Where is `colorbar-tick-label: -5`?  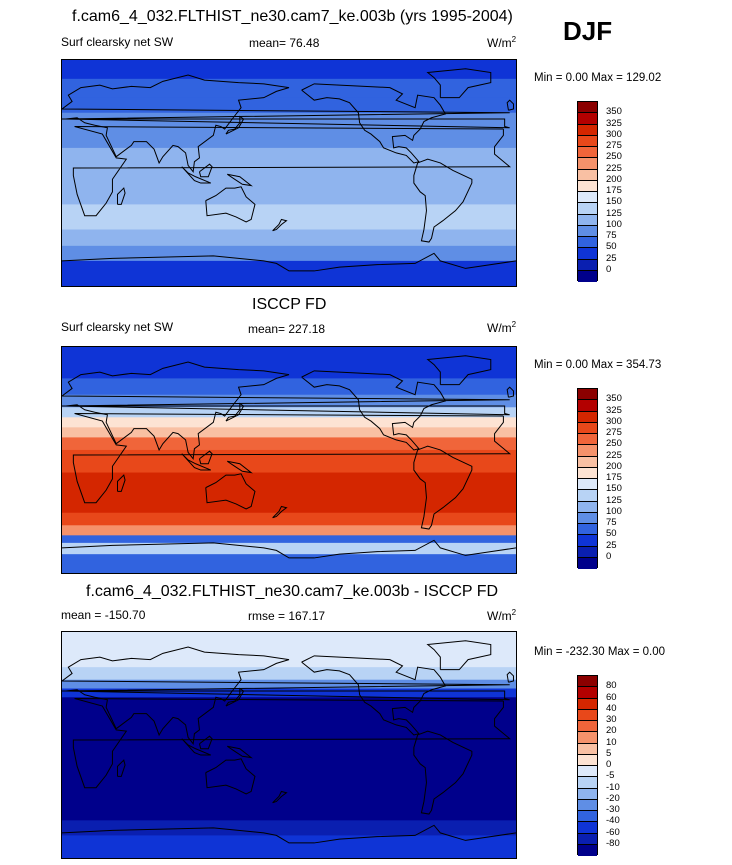 colorbar-tick-label: -5 is located at coordinates (610, 776).